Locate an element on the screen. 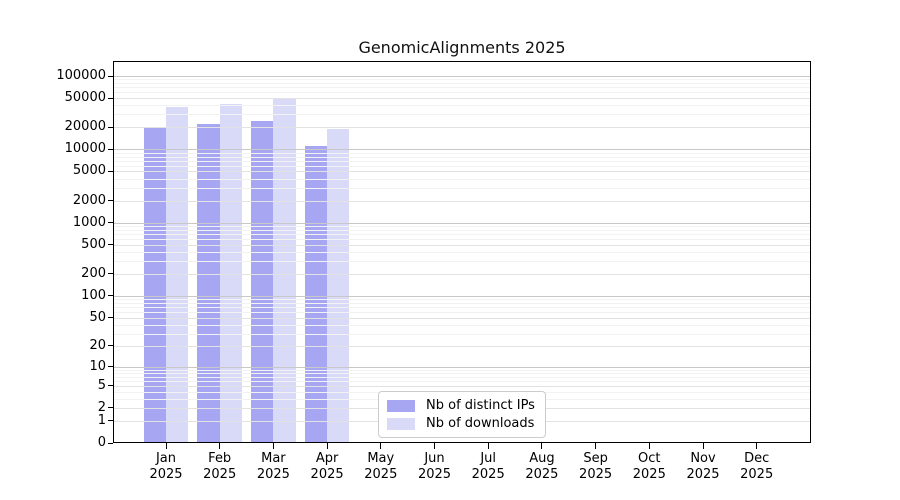 This screenshot has height=500, width=900. legend-item-distinct-ips: Nb of distinct IPs is located at coordinates (462, 405).